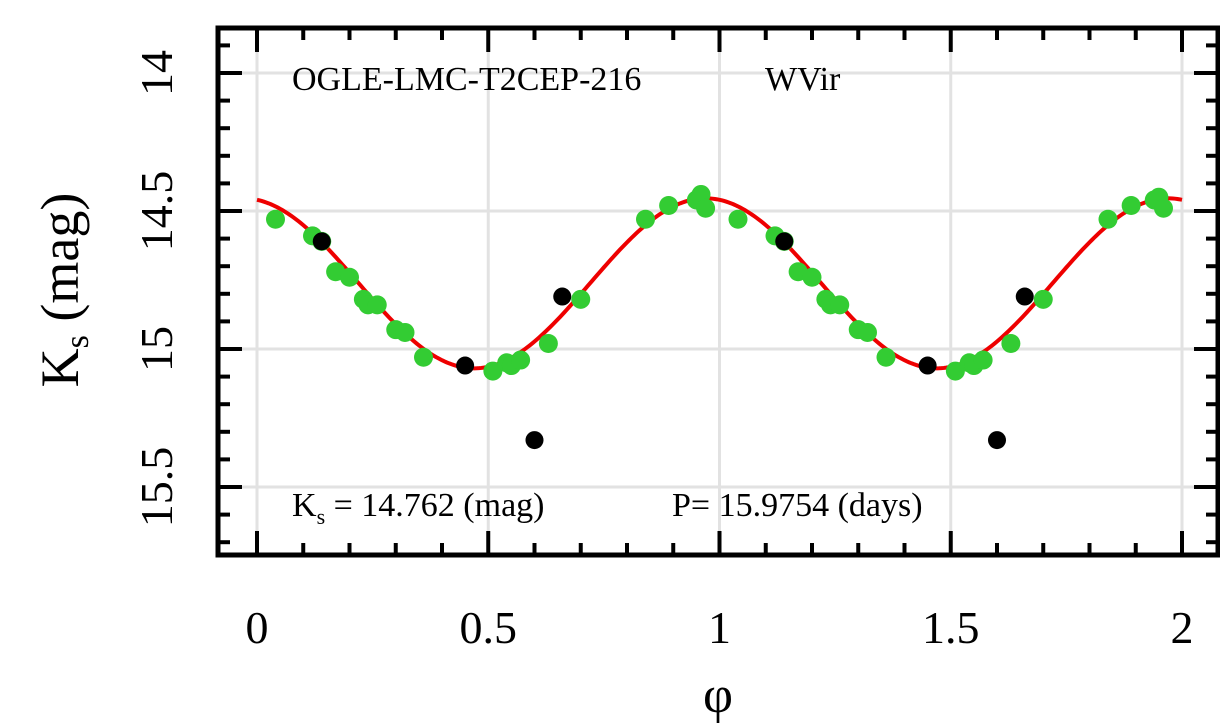  I want to click on y-tick-label: 15, so click(156, 349).